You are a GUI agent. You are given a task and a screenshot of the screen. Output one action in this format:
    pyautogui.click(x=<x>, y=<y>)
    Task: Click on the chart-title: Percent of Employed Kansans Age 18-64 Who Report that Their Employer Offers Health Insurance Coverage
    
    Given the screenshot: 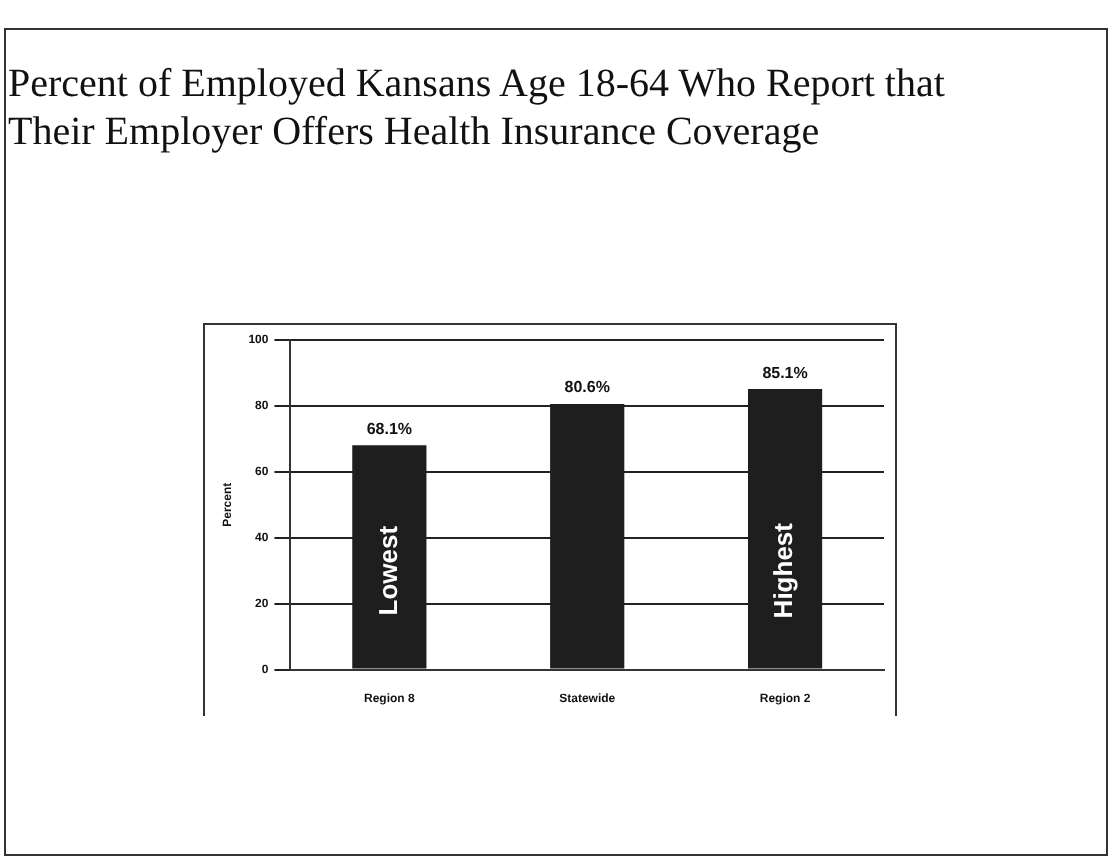 What is the action you would take?
    pyautogui.click(x=477, y=108)
    